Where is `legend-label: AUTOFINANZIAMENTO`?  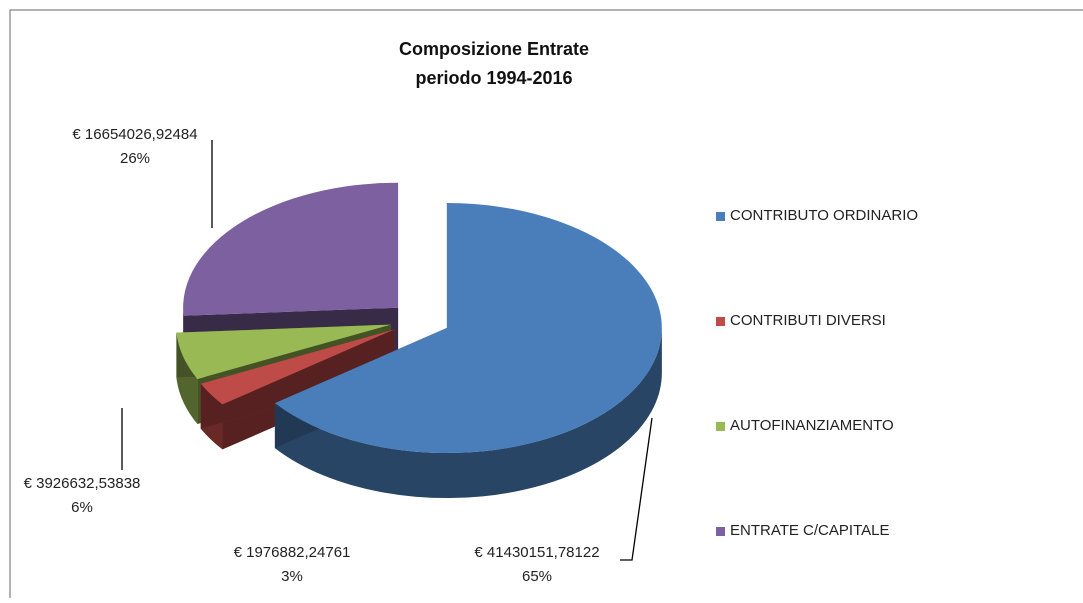
legend-label: AUTOFINANZIAMENTO is located at coordinates (812, 425).